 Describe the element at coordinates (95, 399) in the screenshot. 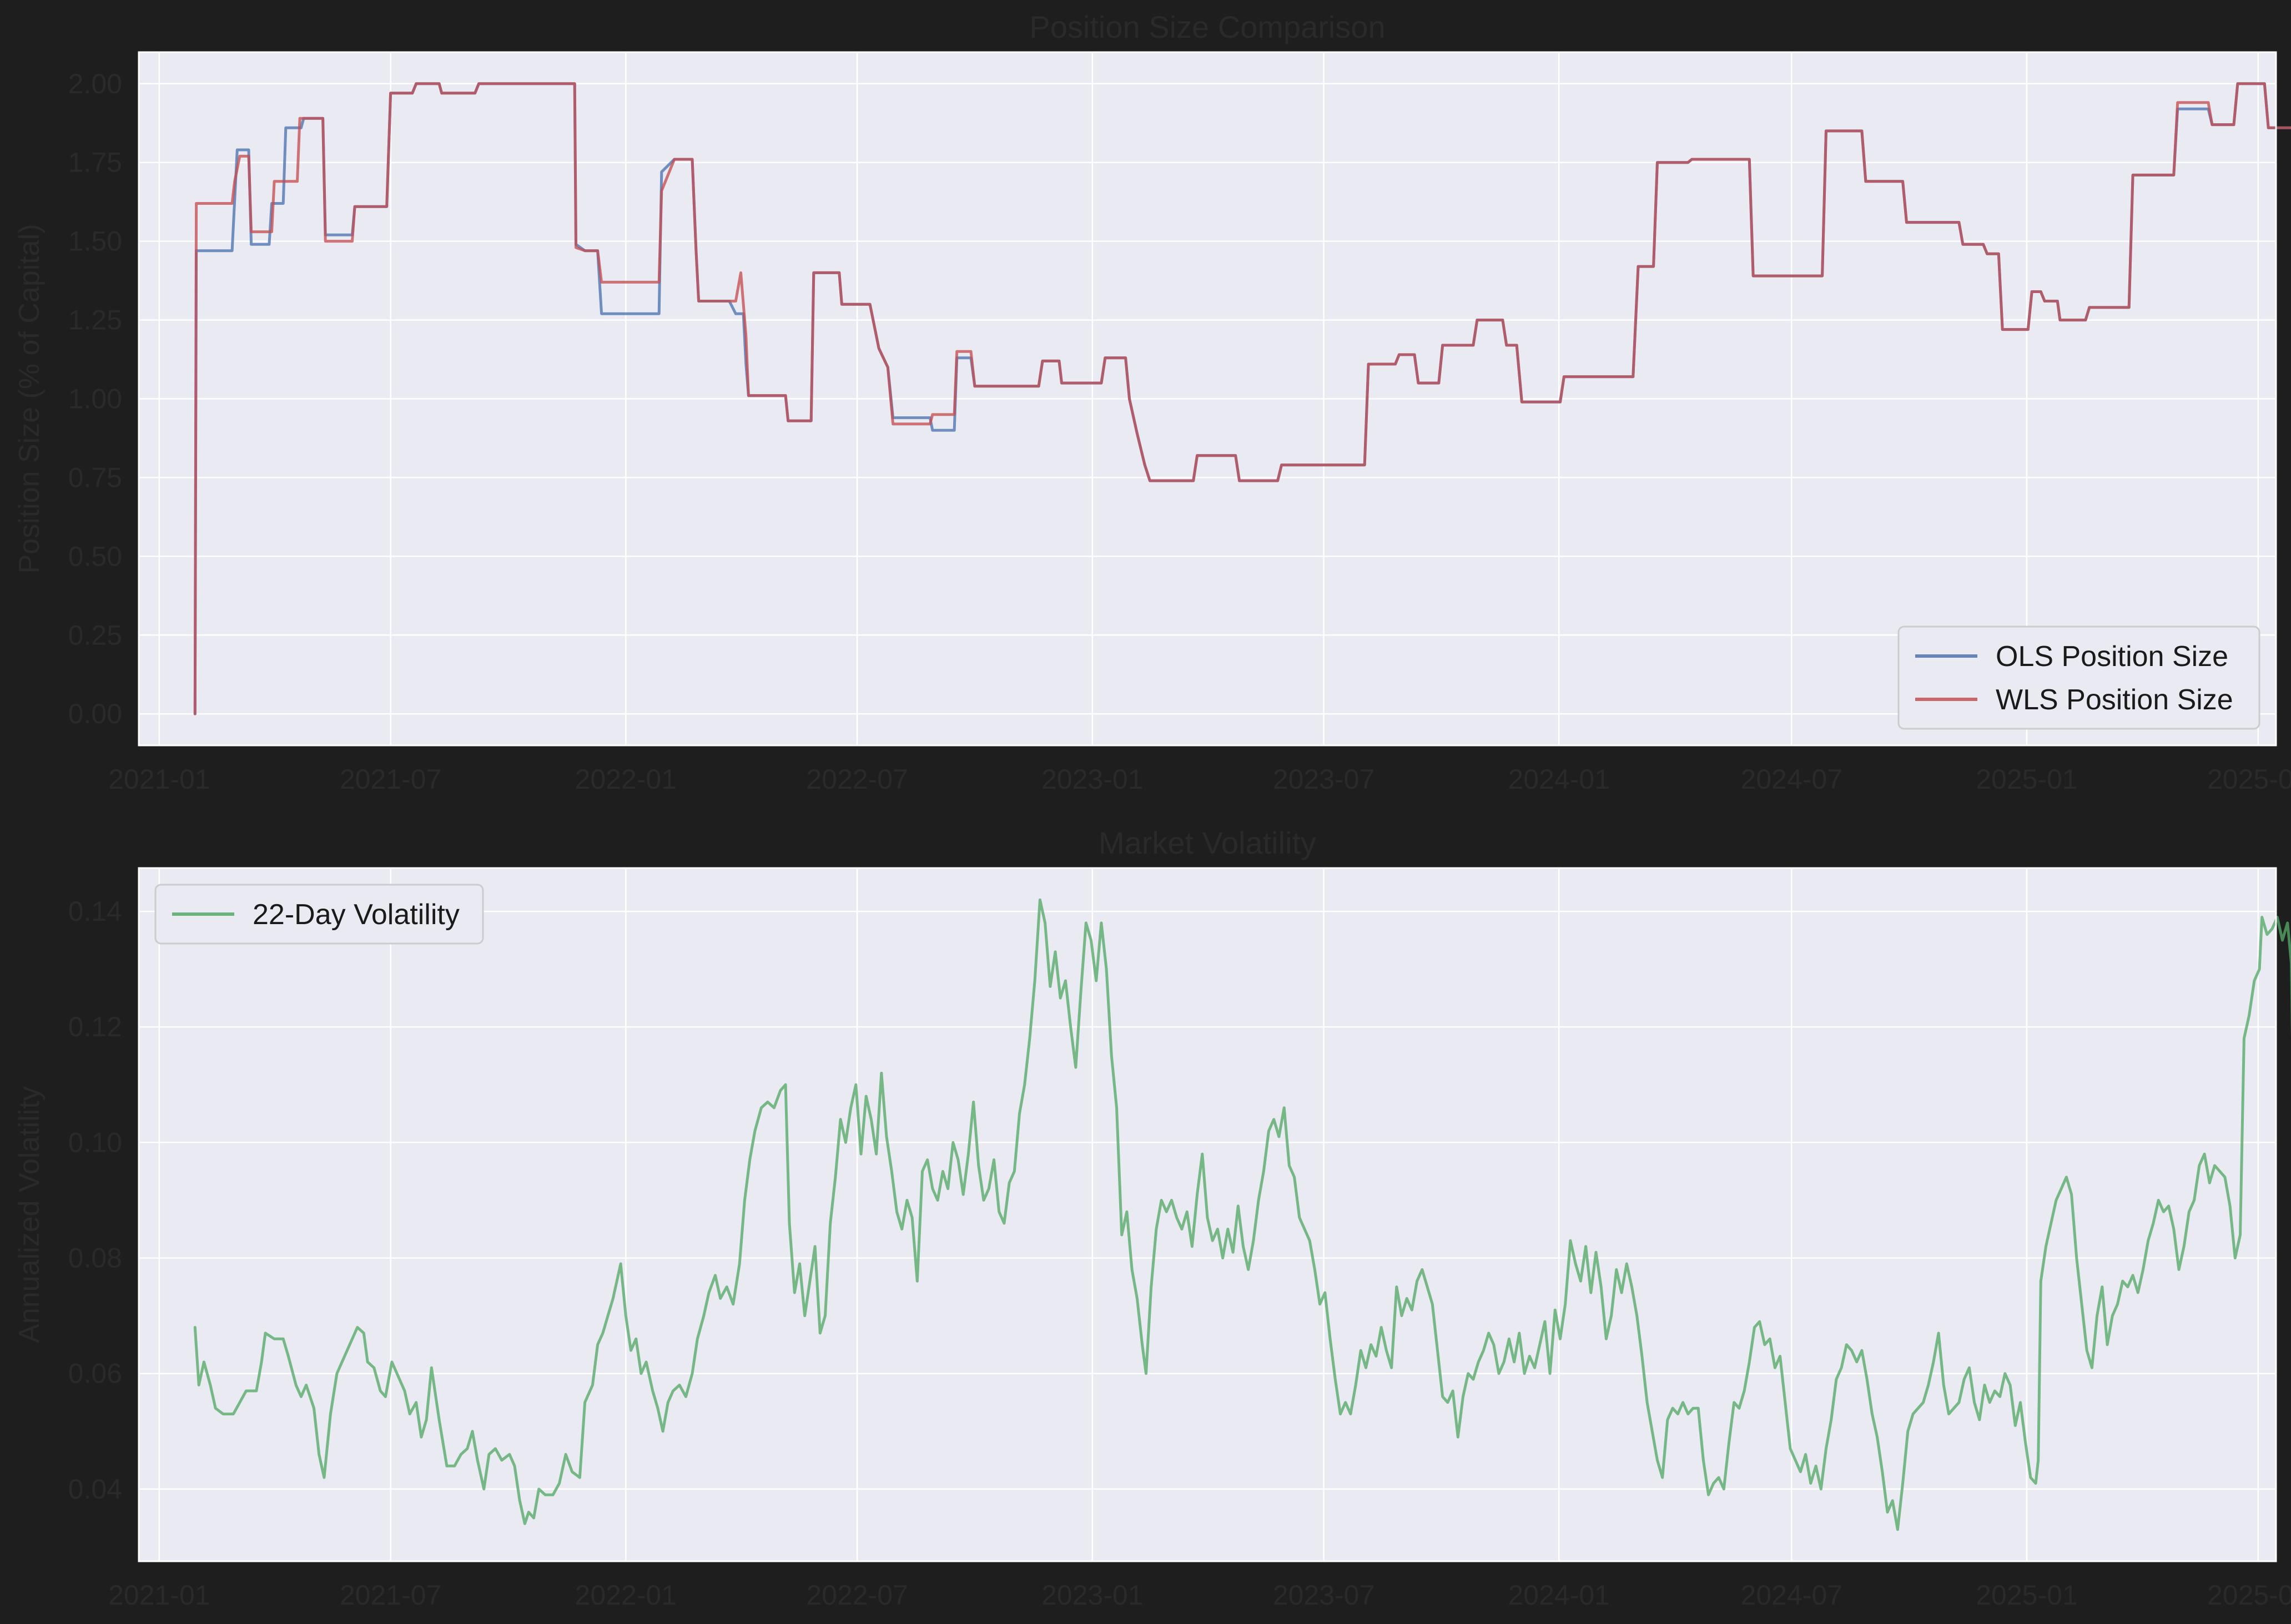

I see `y-tick-label: 1.00` at that location.